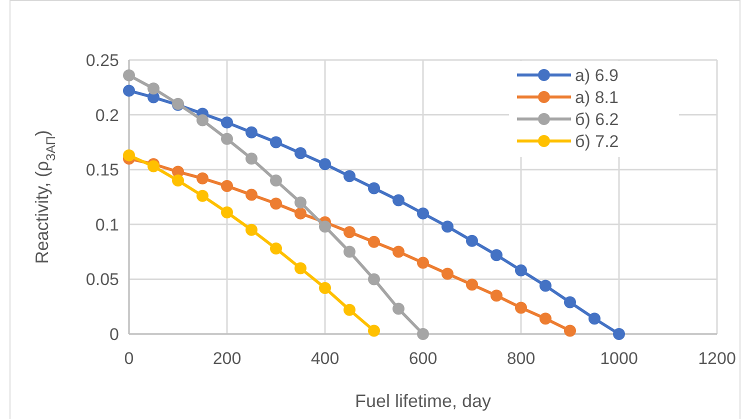 This screenshot has height=419, width=750. What do you see at coordinates (596, 97) in the screenshot?
I see `legend-label: а) 8.1` at bounding box center [596, 97].